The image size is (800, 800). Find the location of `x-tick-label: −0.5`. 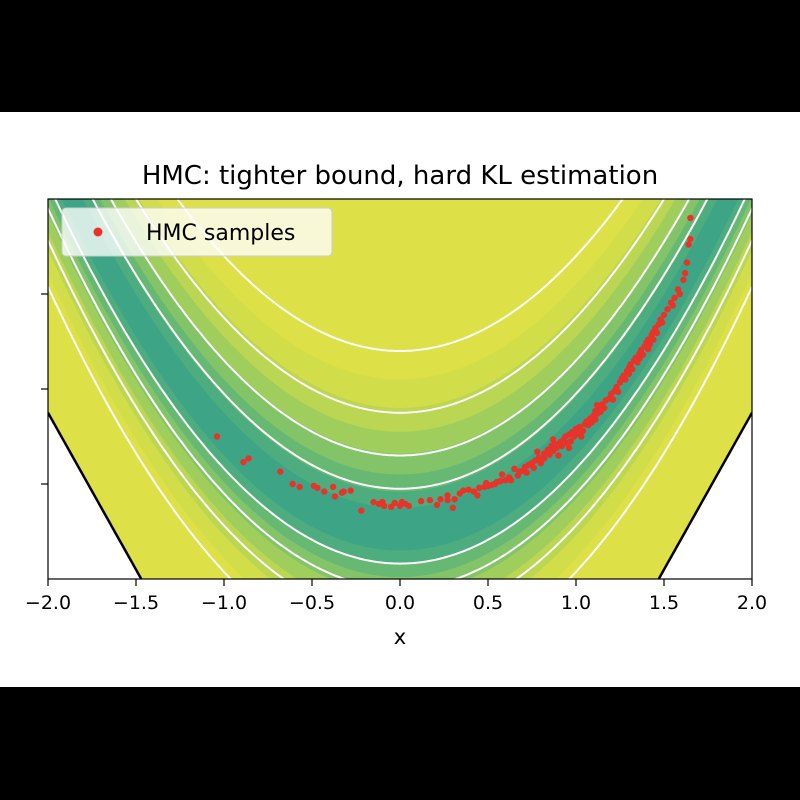

x-tick-label: −0.5 is located at coordinates (312, 603).